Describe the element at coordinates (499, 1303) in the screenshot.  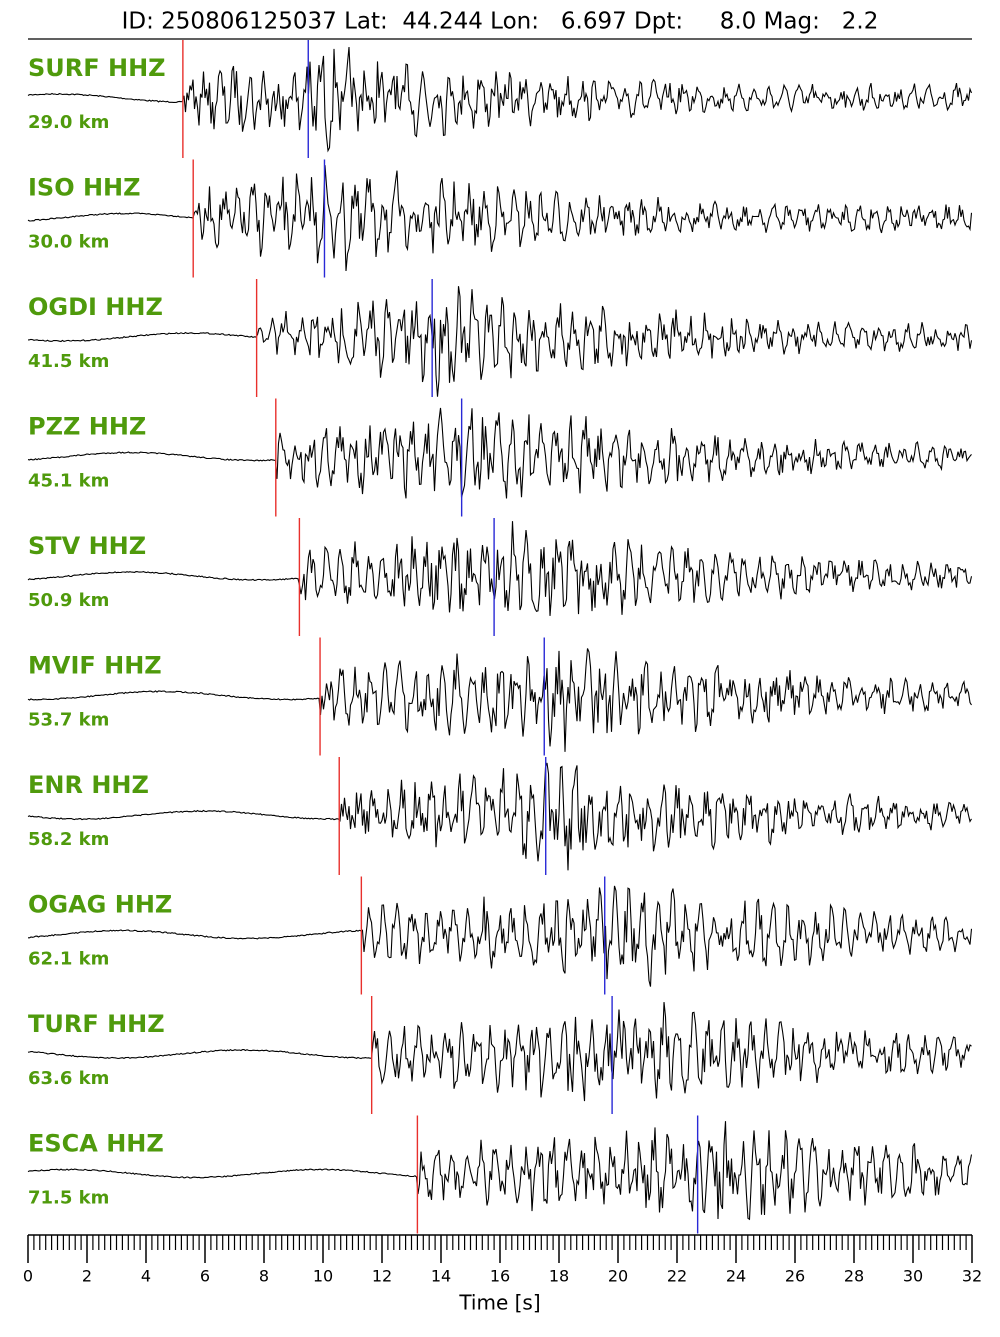
I see `x-axis-label: Time [s]` at that location.